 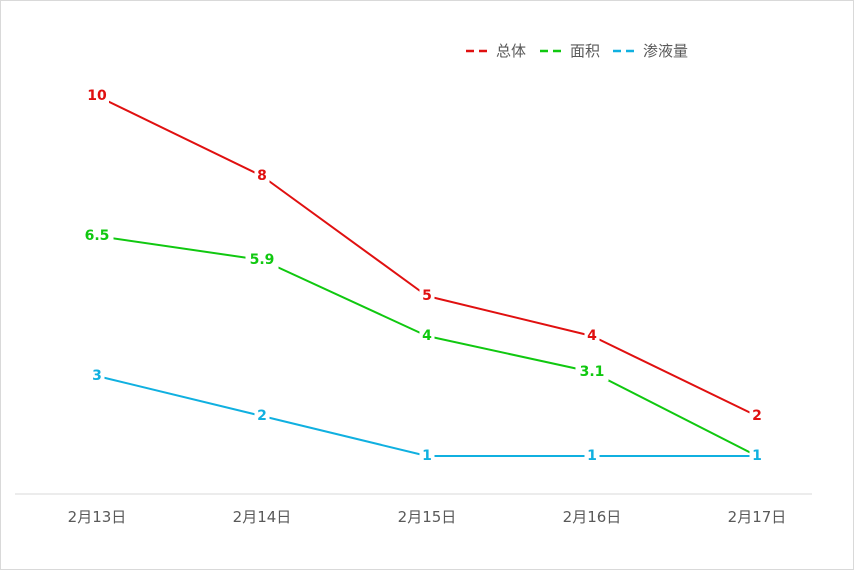 I want to click on data-label: 6.5, so click(x=97, y=236).